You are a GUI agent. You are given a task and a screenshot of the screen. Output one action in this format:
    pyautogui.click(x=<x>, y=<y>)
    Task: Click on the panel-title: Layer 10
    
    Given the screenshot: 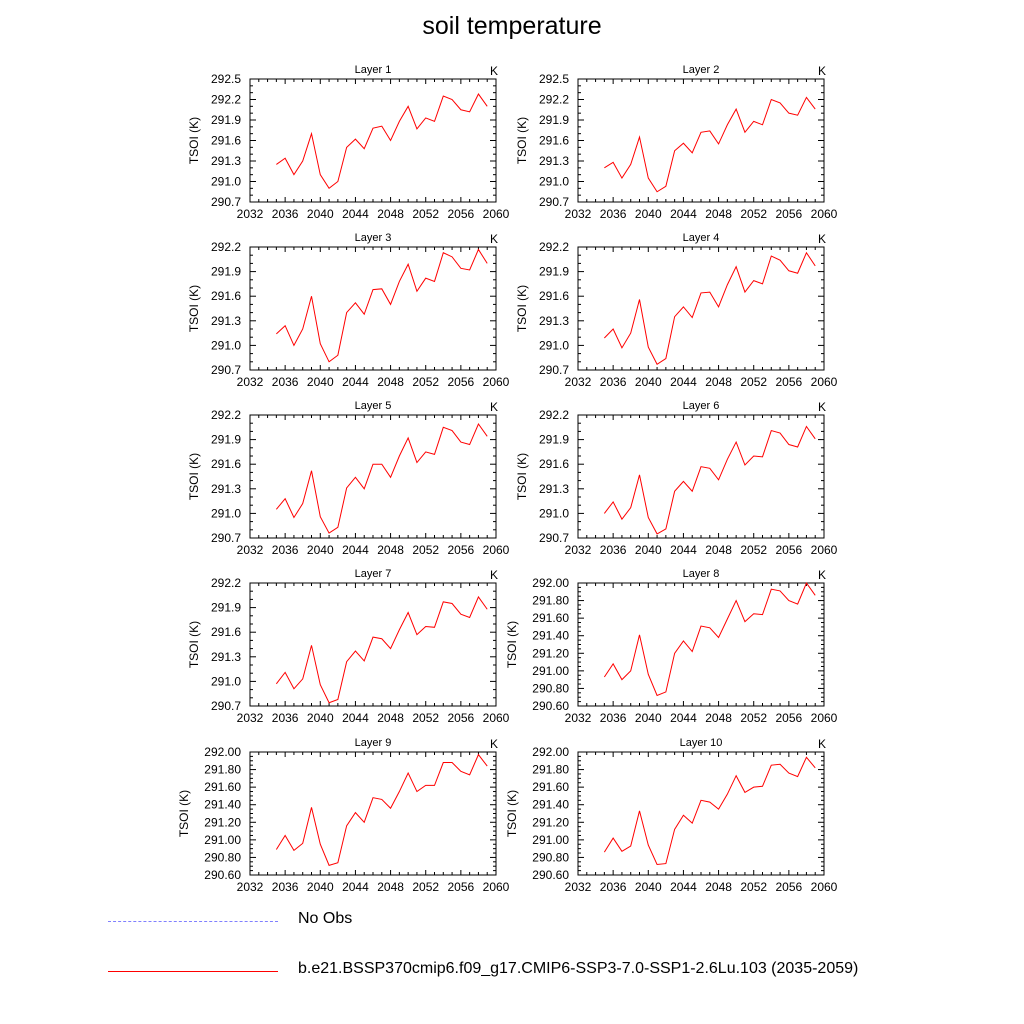 What is the action you would take?
    pyautogui.click(x=701, y=743)
    